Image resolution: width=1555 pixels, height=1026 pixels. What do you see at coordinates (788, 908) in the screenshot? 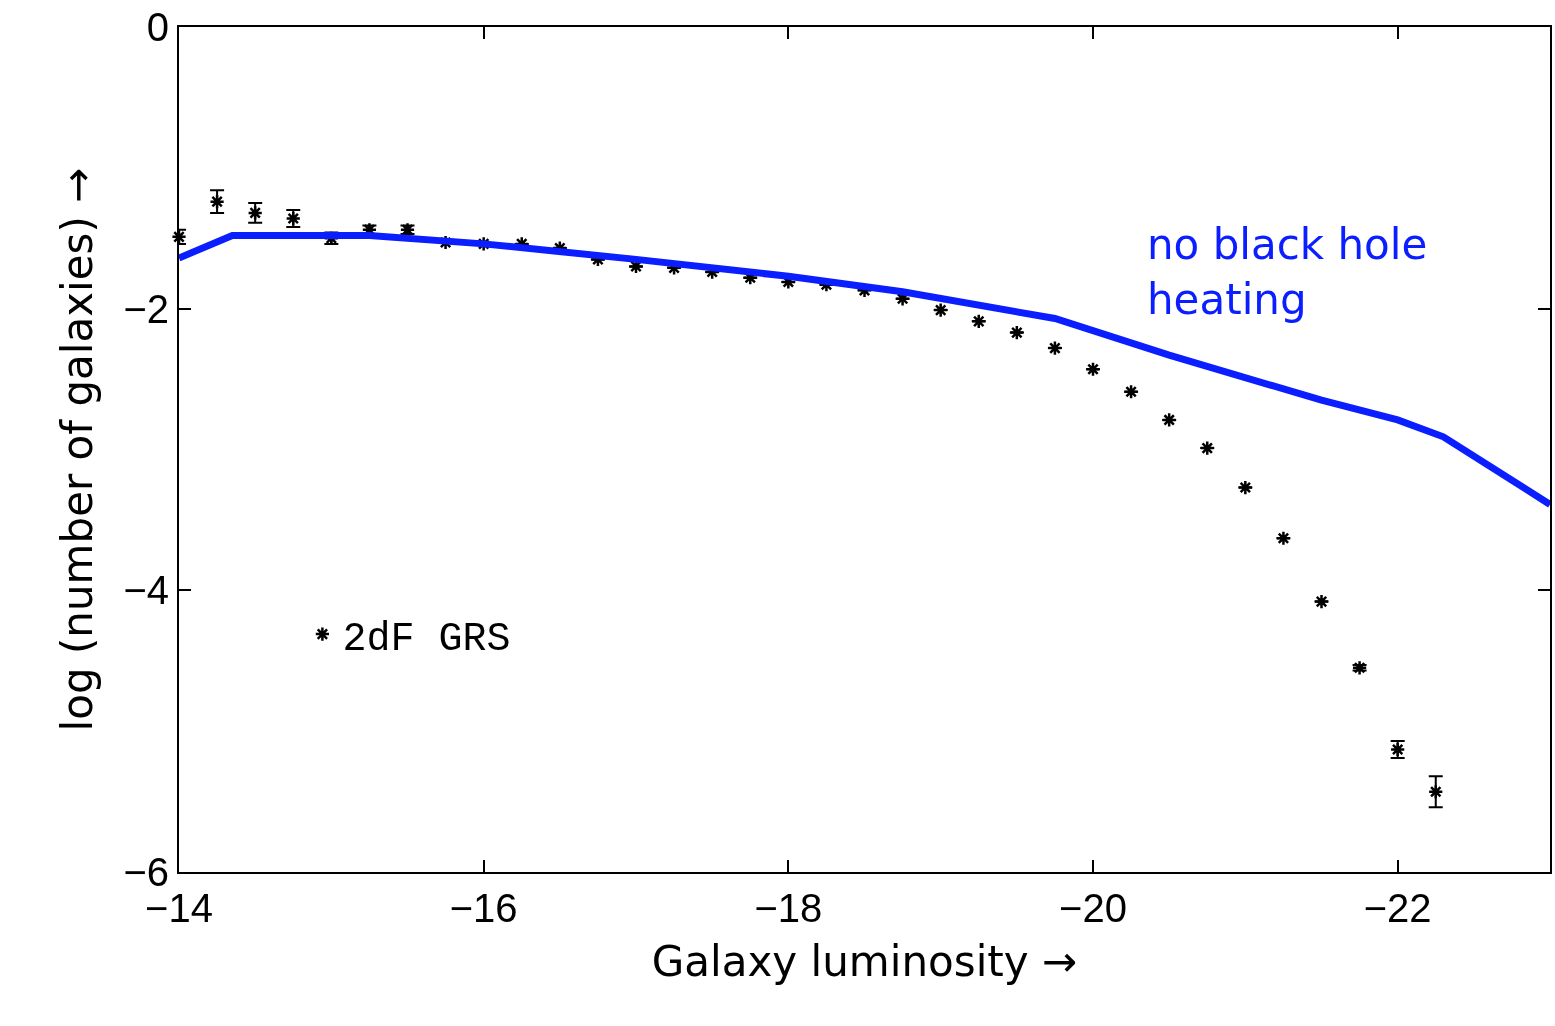
I see `x-tick-label: −18` at bounding box center [788, 908].